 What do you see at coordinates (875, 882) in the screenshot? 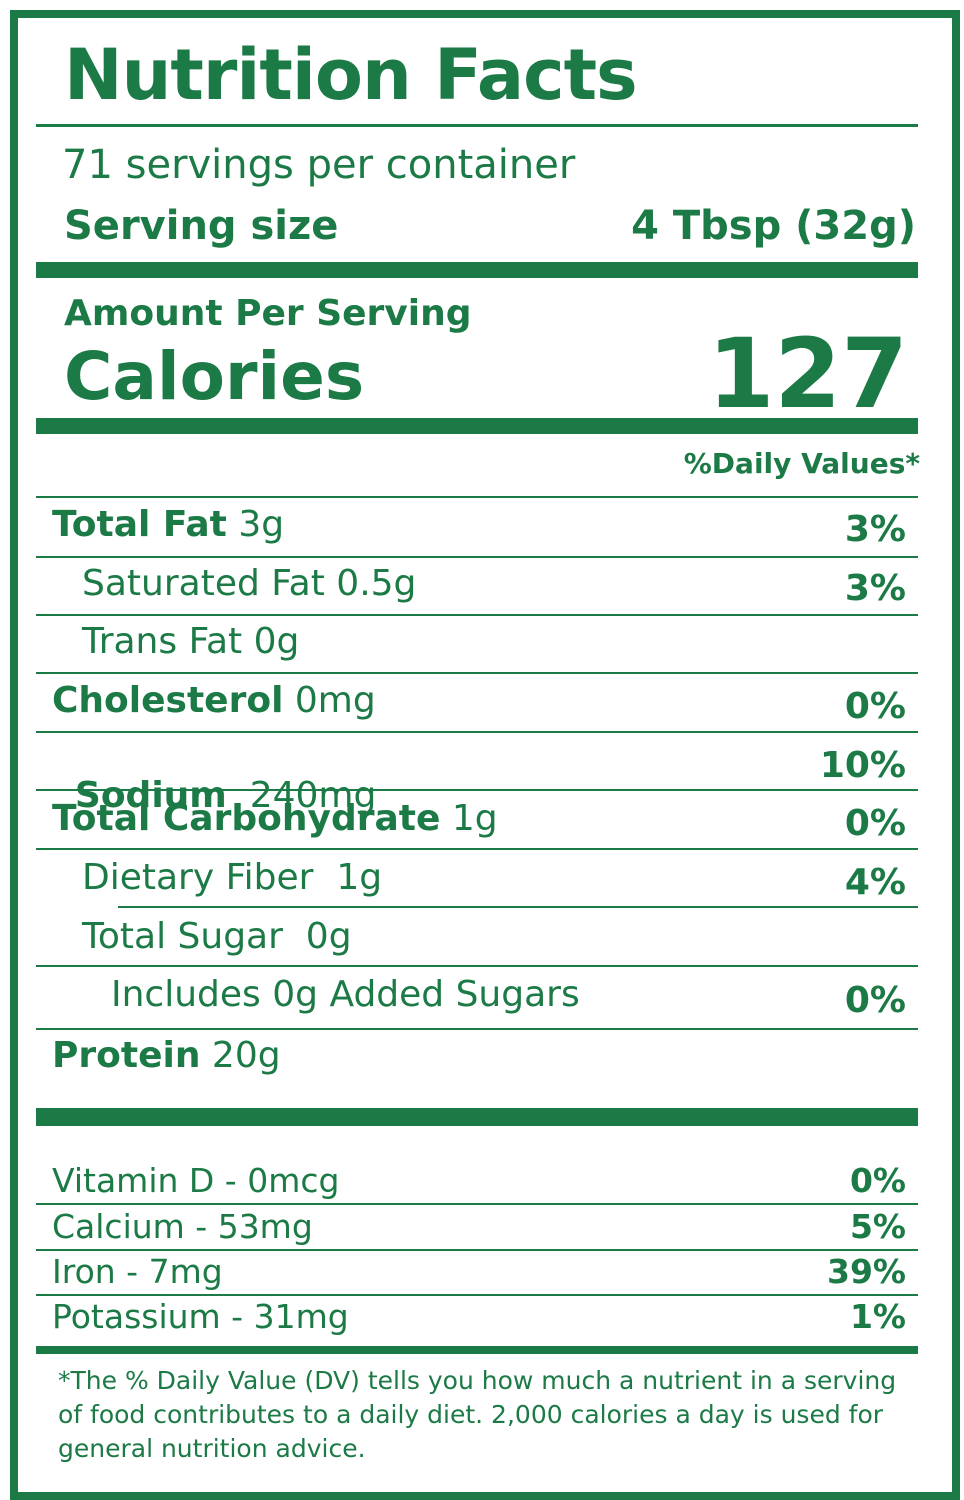
I see `nutrient-dv: 4%` at bounding box center [875, 882].